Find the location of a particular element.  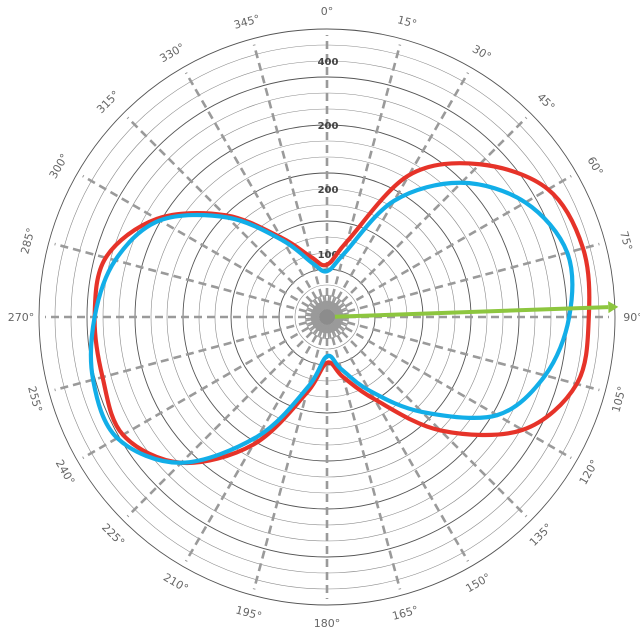

arrow-shaft is located at coordinates (467, 312).